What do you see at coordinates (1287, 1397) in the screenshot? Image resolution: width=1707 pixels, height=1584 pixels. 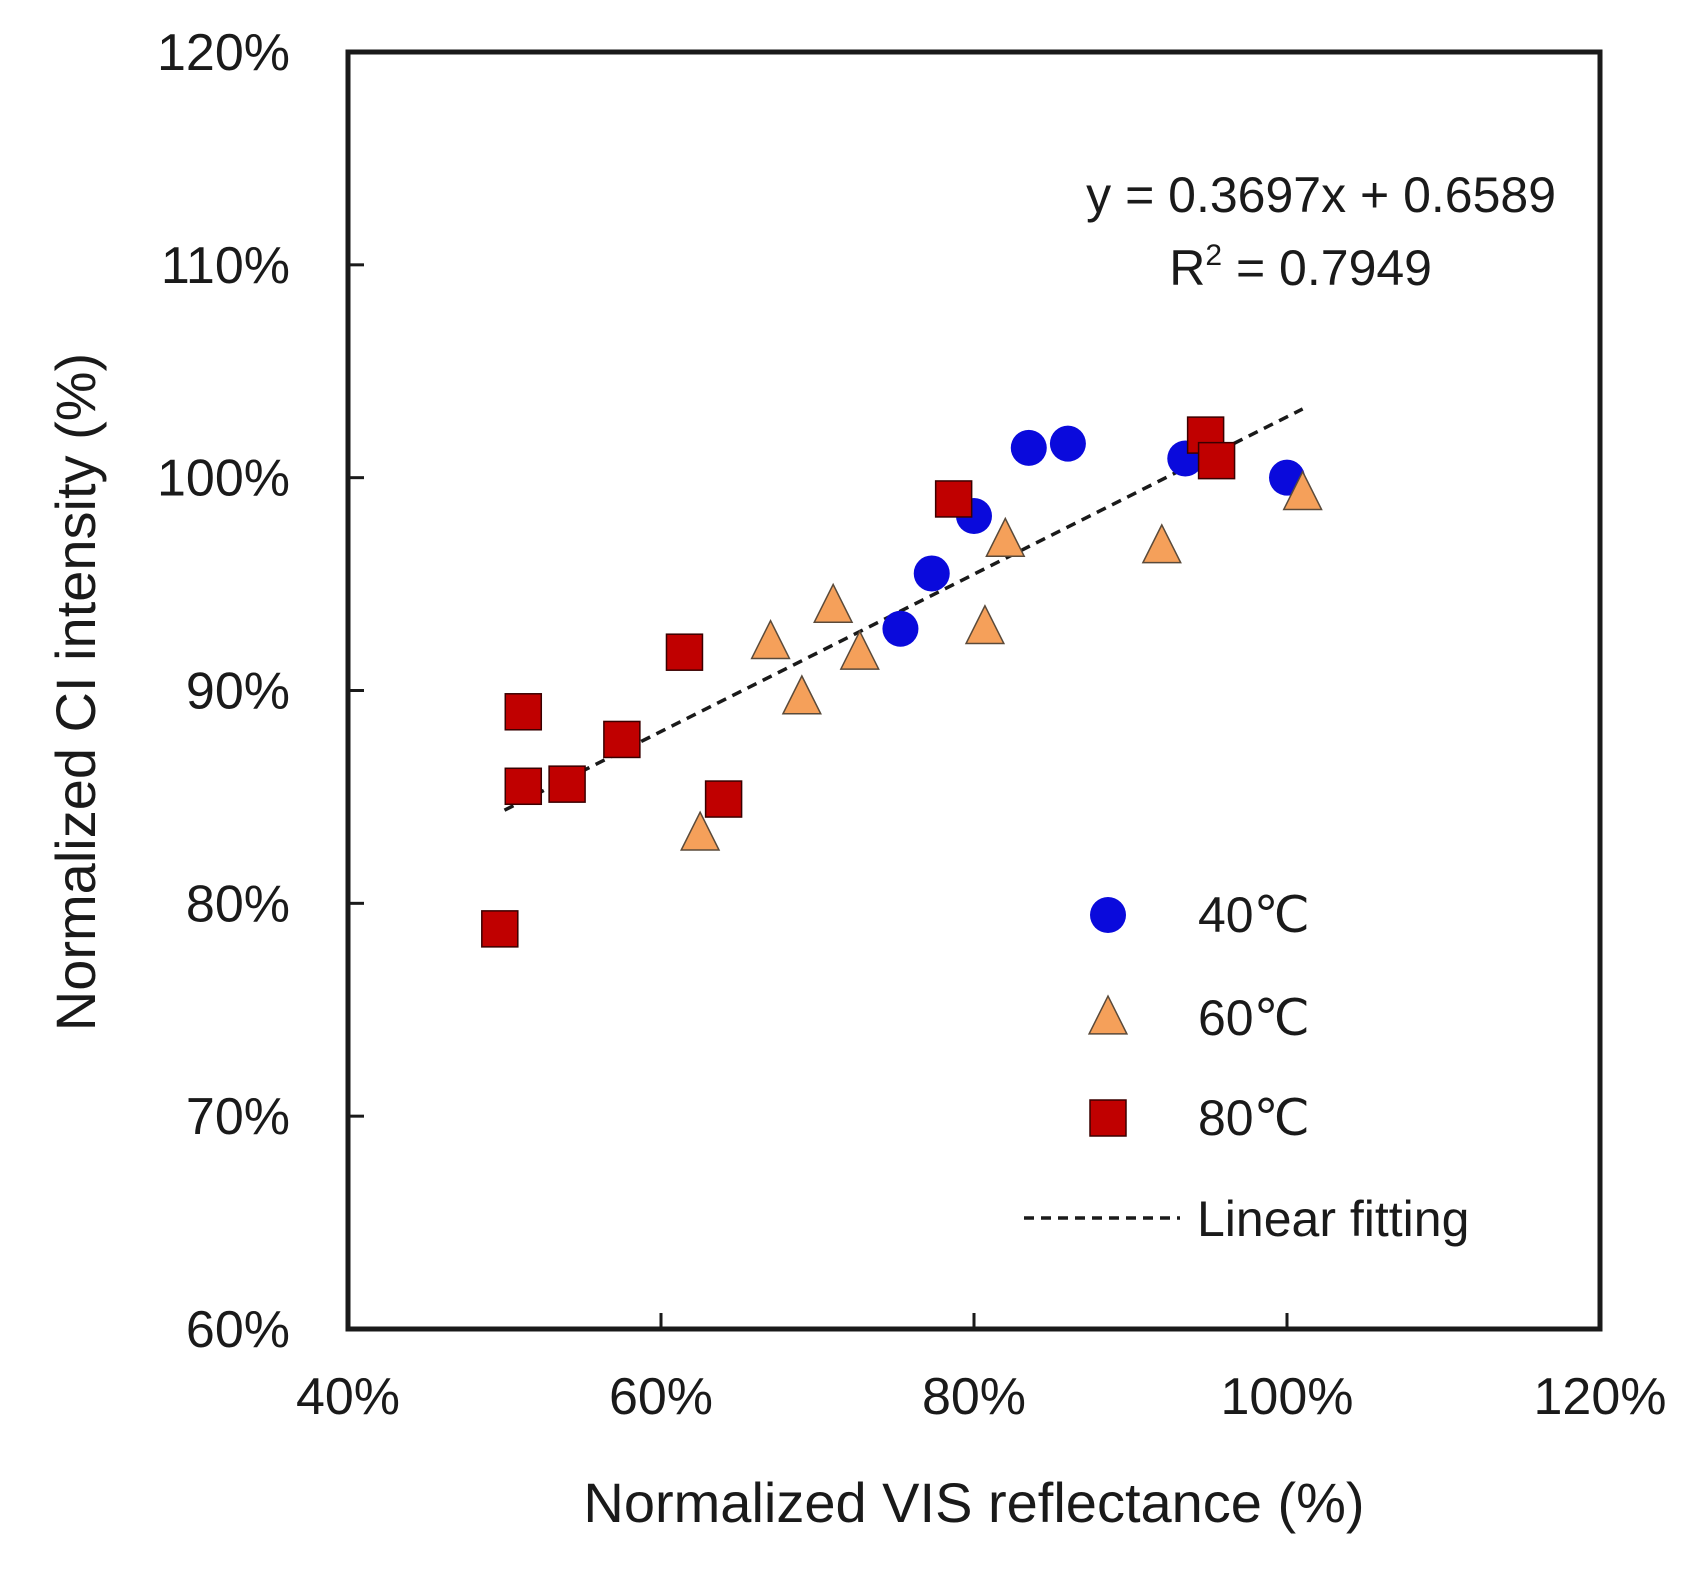 I see `x-tick-label: 100%` at bounding box center [1287, 1397].